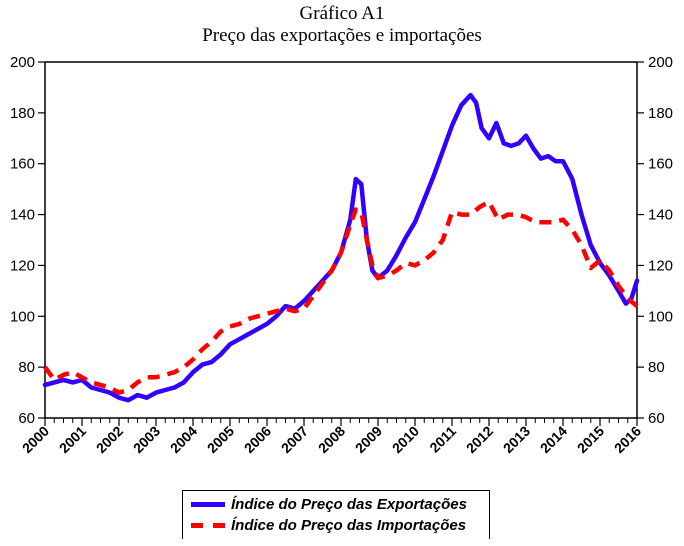  I want to click on legend-item-imports: Índice do Preço das Importações, so click(328, 525).